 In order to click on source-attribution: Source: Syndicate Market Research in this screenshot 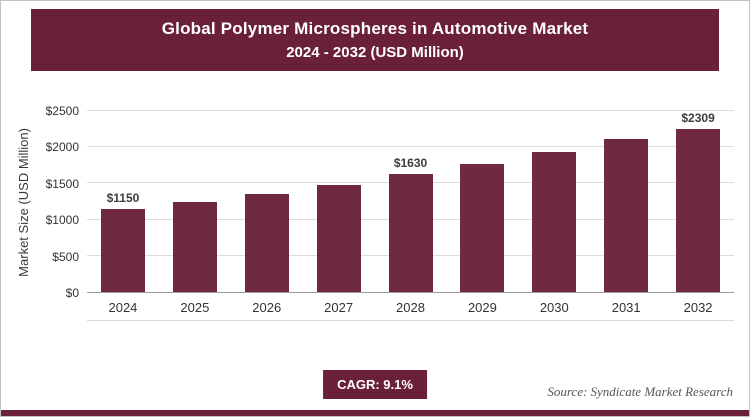, I will do `click(640, 391)`.